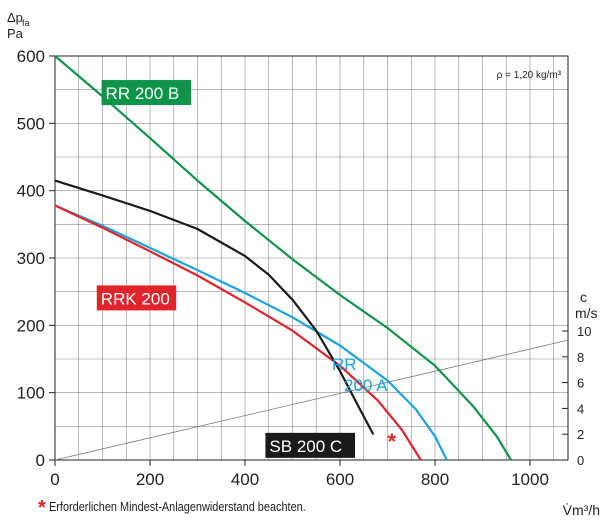  Describe the element at coordinates (580, 357) in the screenshot. I see `velocity-tick-label: 8` at that location.